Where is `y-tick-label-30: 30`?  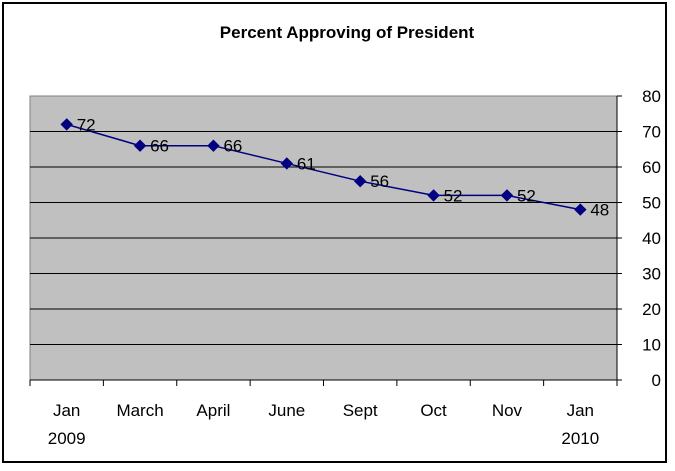 y-tick-label-30: 30 is located at coordinates (651, 274).